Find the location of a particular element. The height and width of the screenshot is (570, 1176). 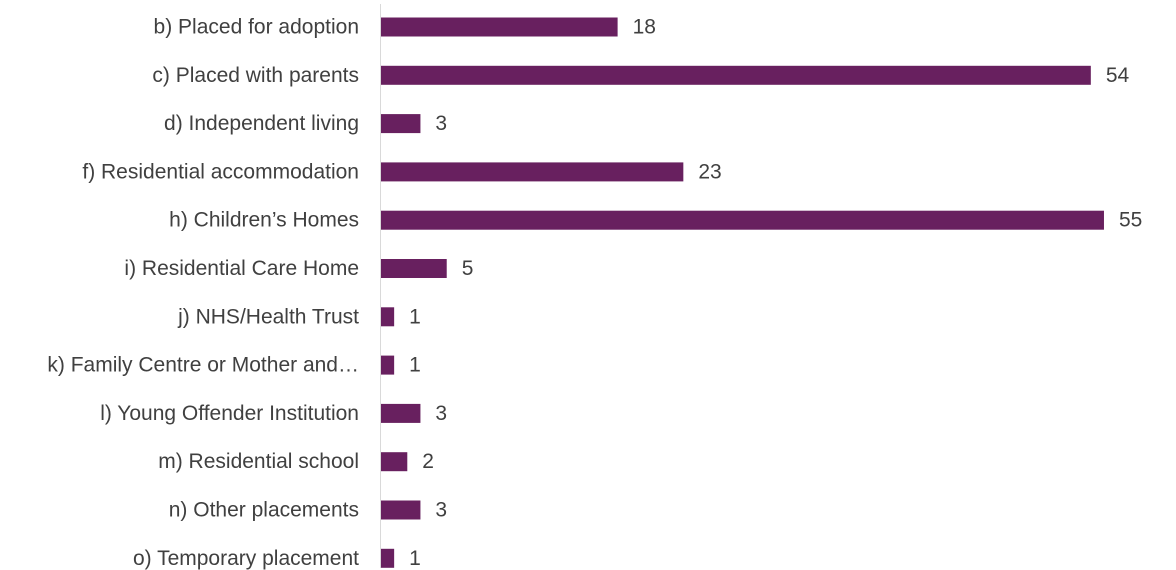

value-label: 2 is located at coordinates (428, 461).